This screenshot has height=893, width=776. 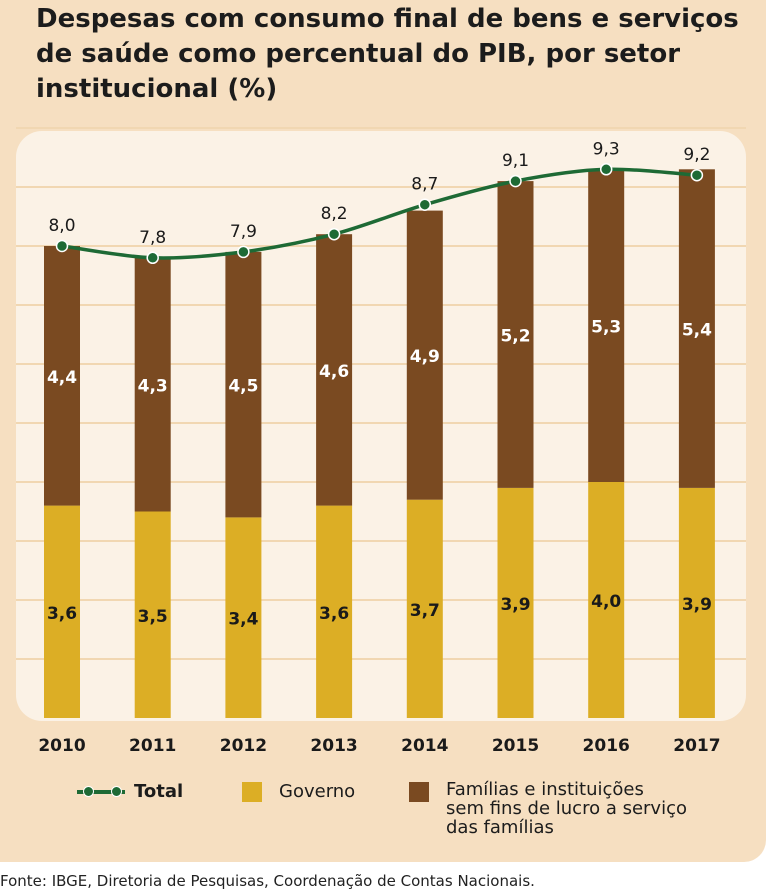 What do you see at coordinates (334, 234) in the screenshot?
I see `total-point-2013` at bounding box center [334, 234].